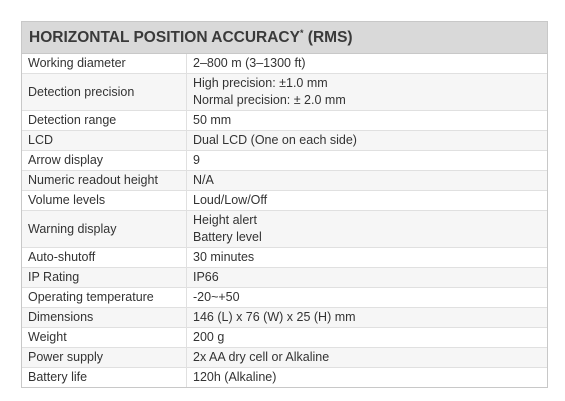  Describe the element at coordinates (104, 140) in the screenshot. I see `row-label: LCD` at that location.